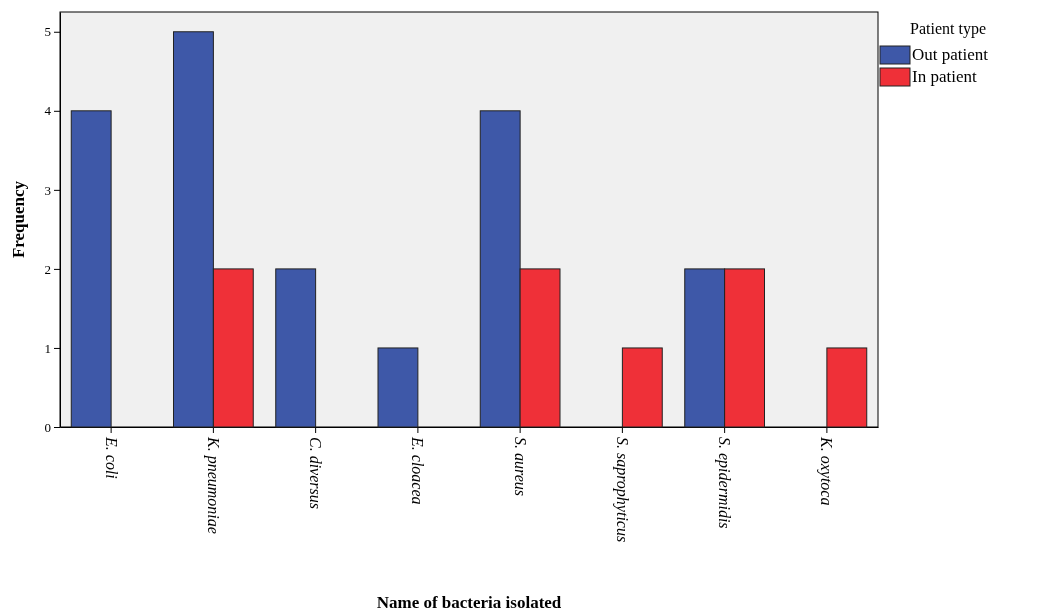  Describe the element at coordinates (948, 29) in the screenshot. I see `legend-title: Patient type` at that location.